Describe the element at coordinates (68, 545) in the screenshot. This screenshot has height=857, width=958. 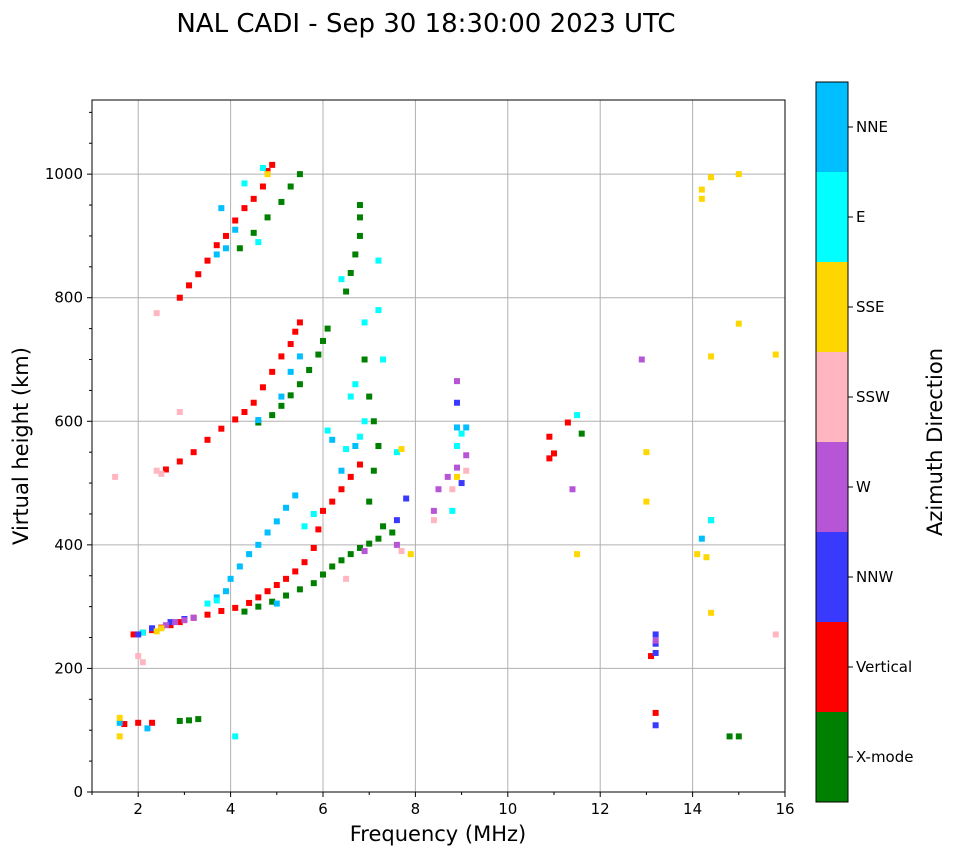
I see `y-tick-label: 400` at that location.